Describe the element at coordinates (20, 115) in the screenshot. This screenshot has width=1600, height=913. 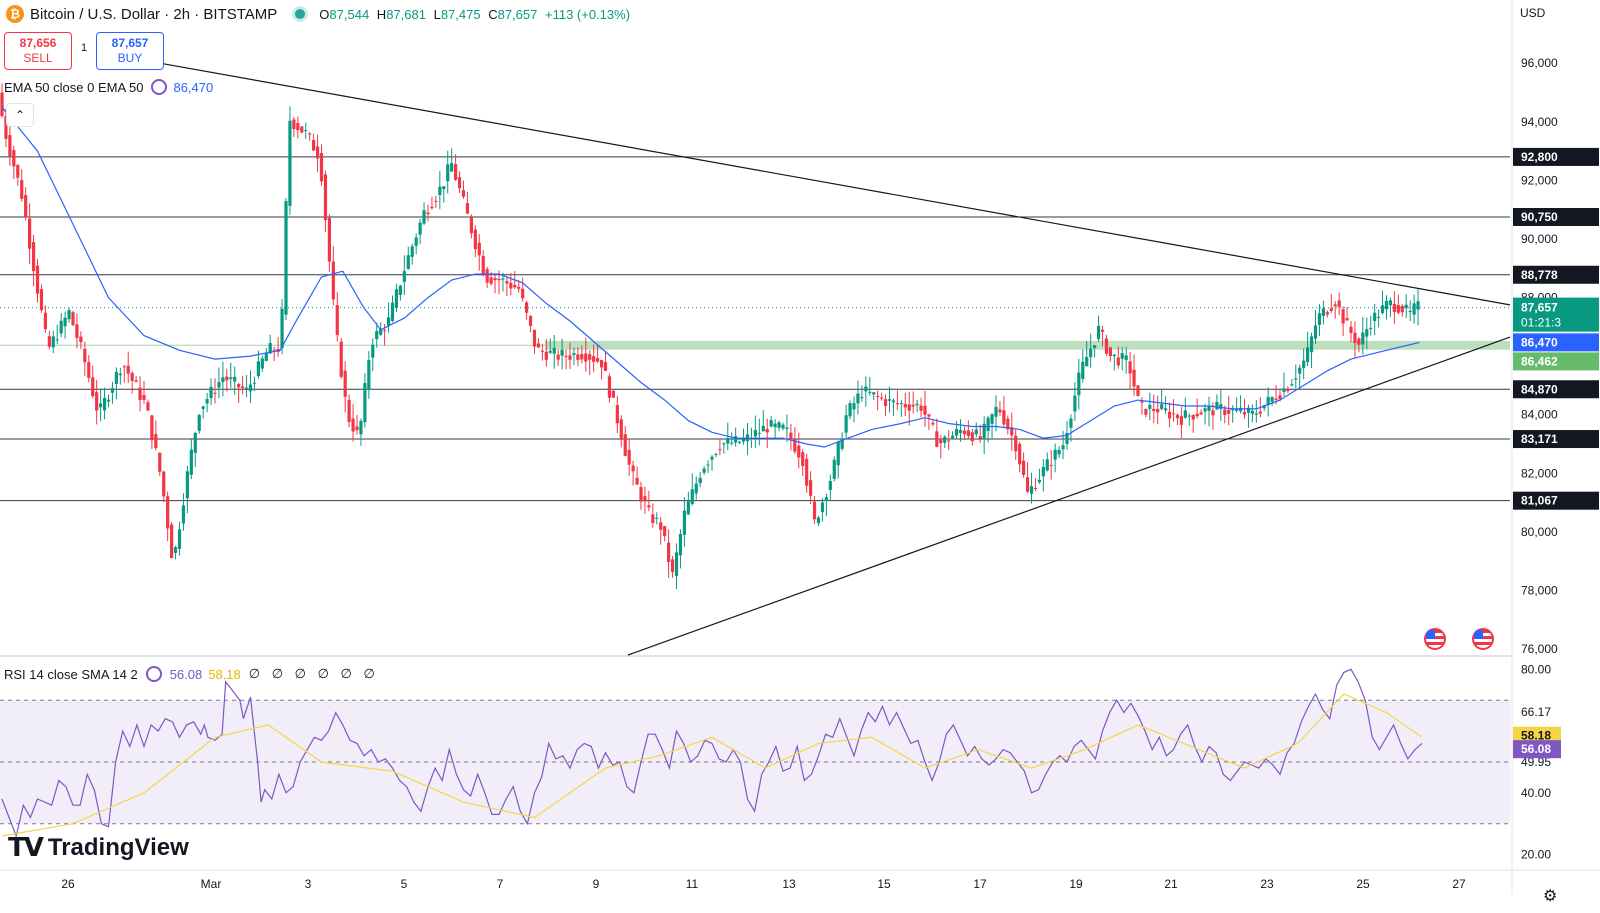
I see `chevron-up-icon: ⌃` at that location.